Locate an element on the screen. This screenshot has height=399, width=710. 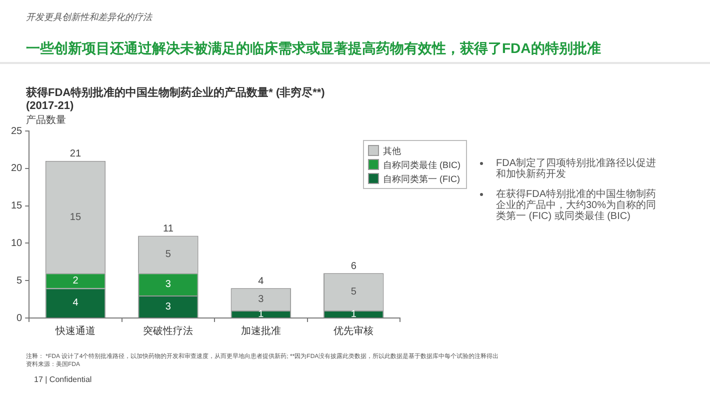
chart-title: 获得FDA特别批准的中国生物制药企业的产品数量* (非穷尽**) (2017-21) is located at coordinates (176, 100).